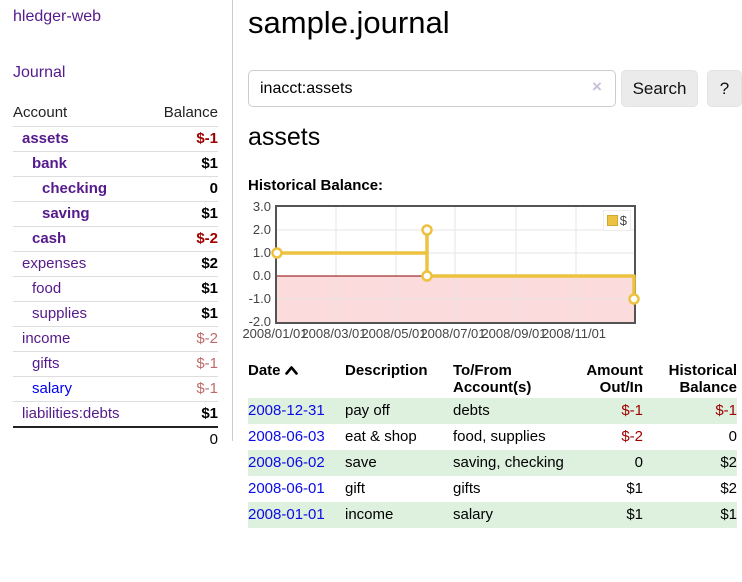 The image size is (742, 582). Describe the element at coordinates (512, 463) in the screenshot. I see `transaction-accounts: saving, checking` at that location.